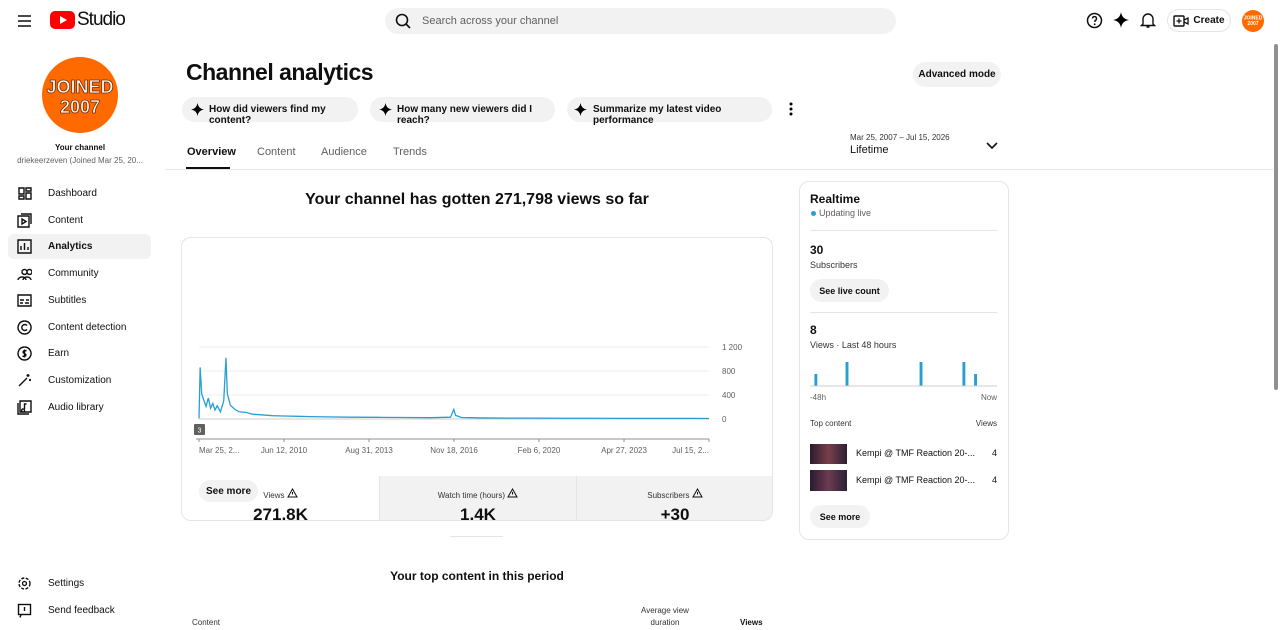 The width and height of the screenshot is (1280, 630). I want to click on marker-label: 3, so click(200, 431).